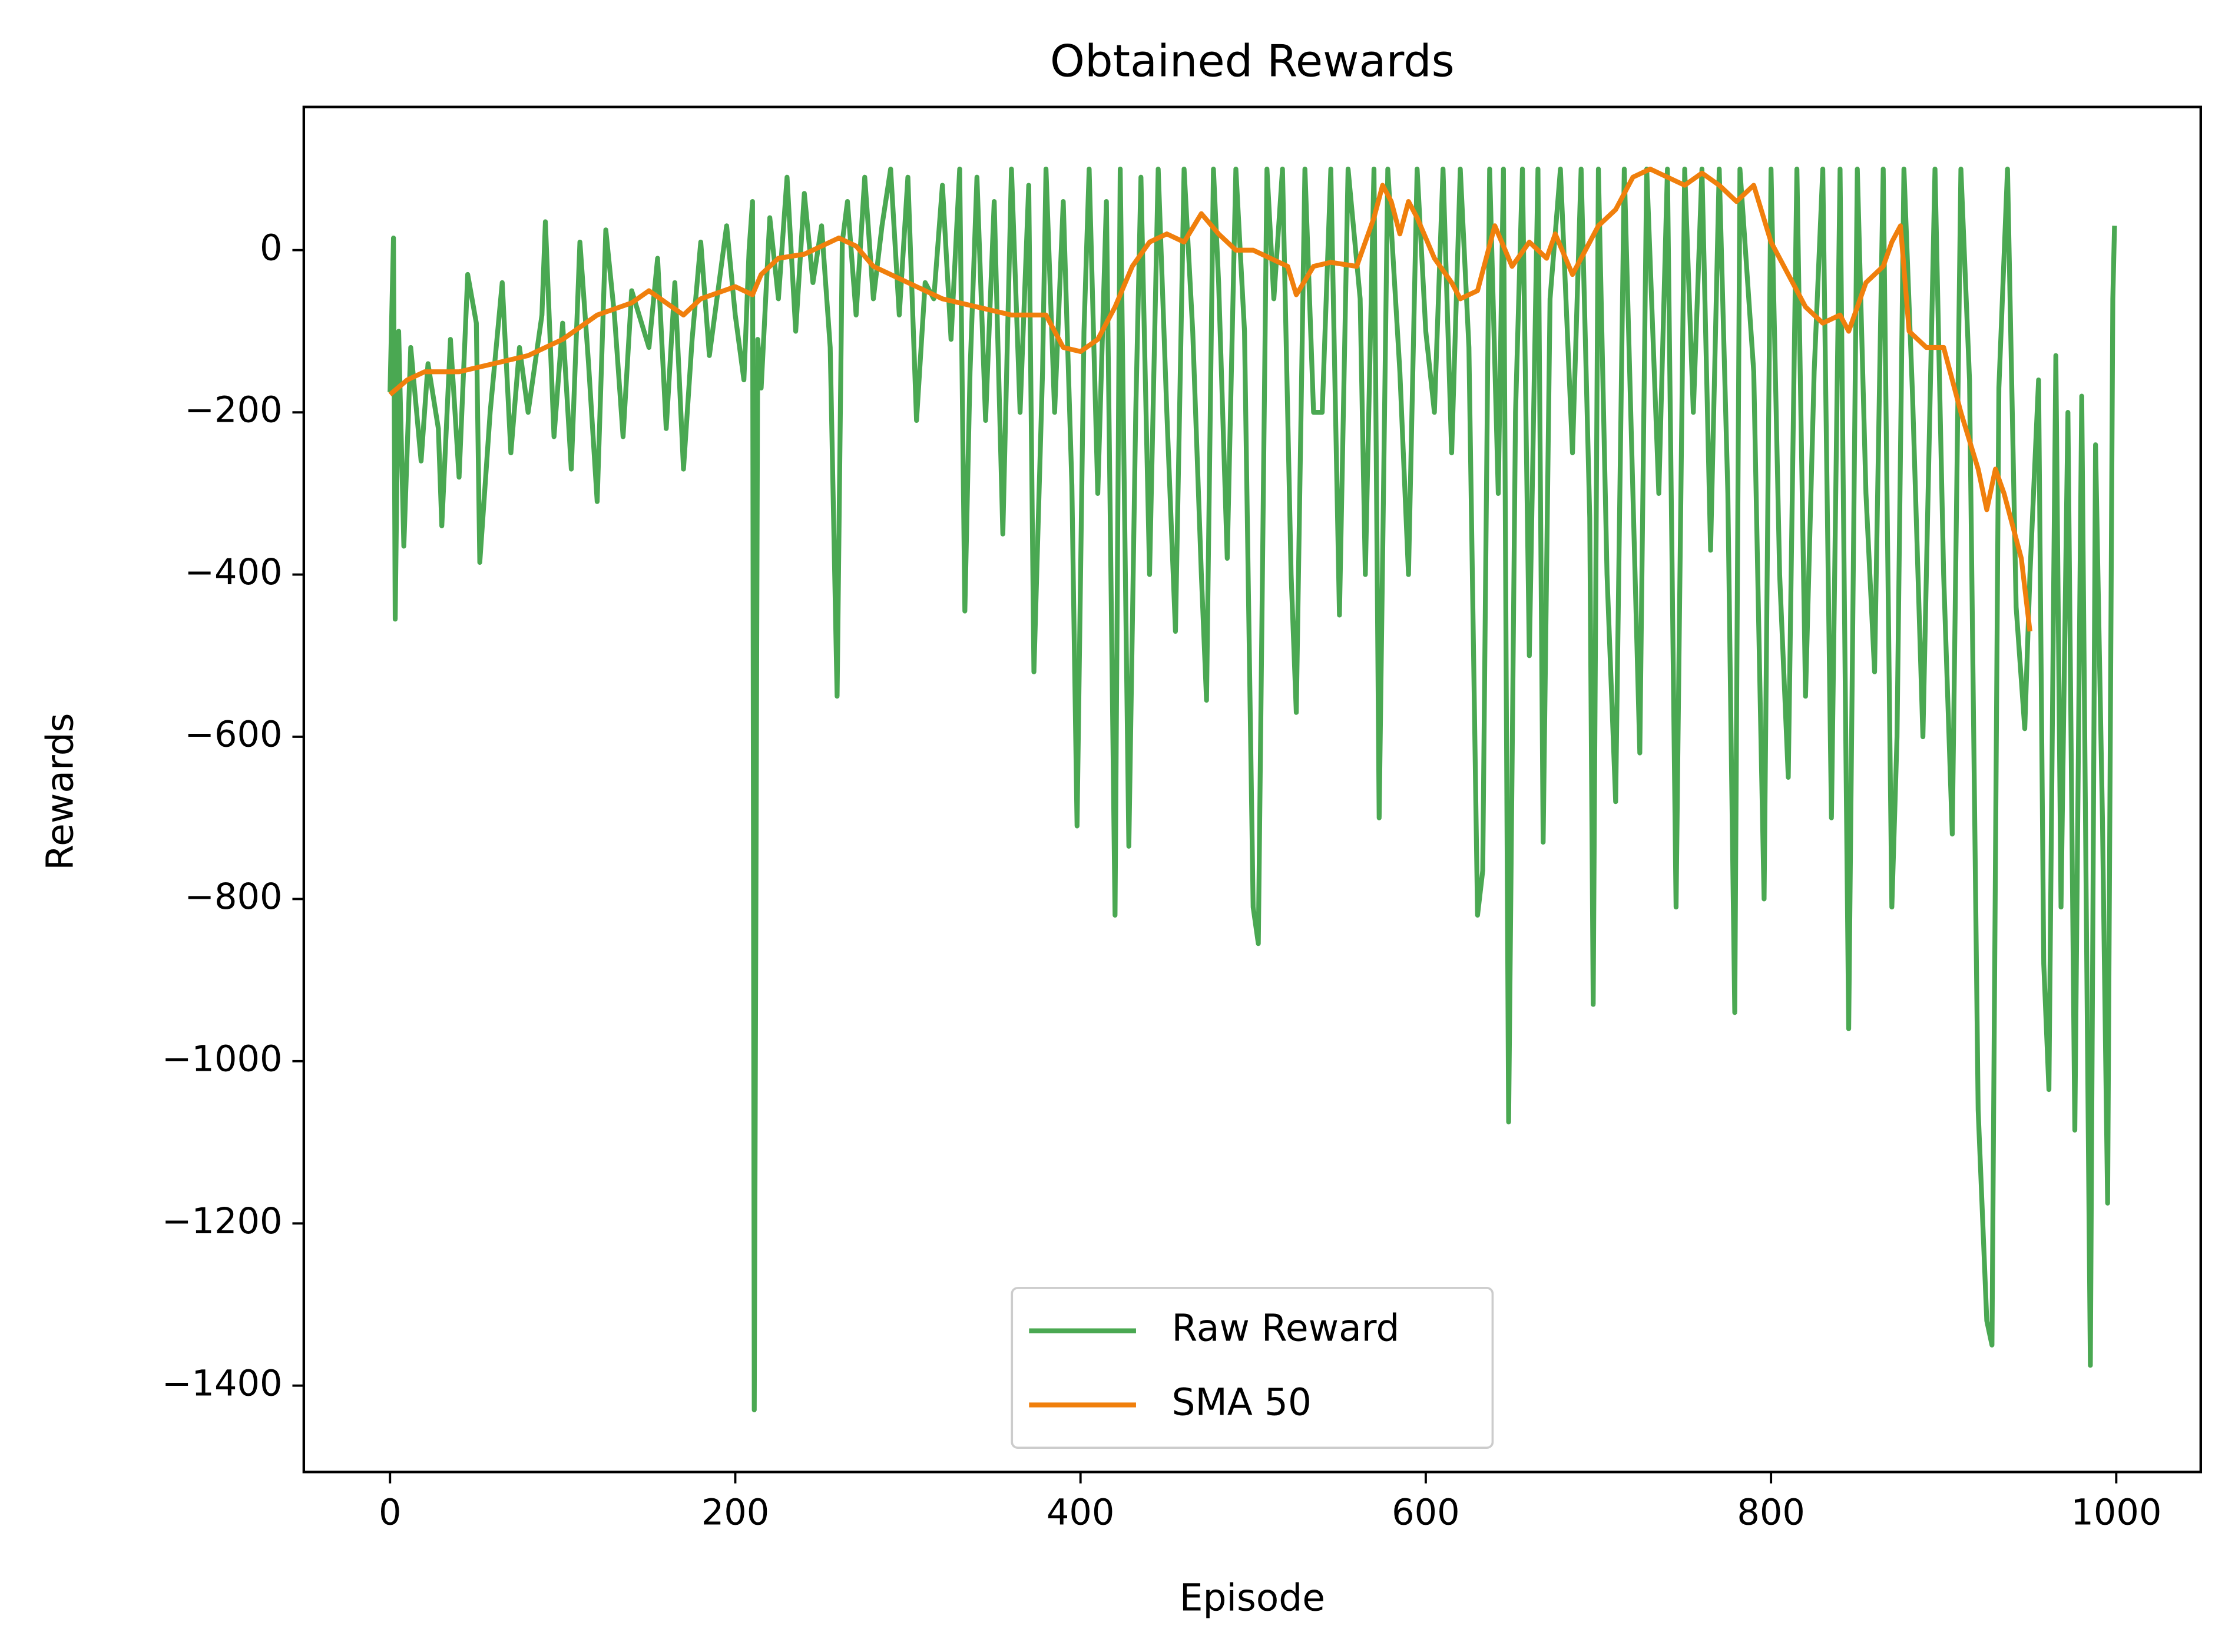  Describe the element at coordinates (1771, 1513) in the screenshot. I see `x-tick-label: 800` at that location.